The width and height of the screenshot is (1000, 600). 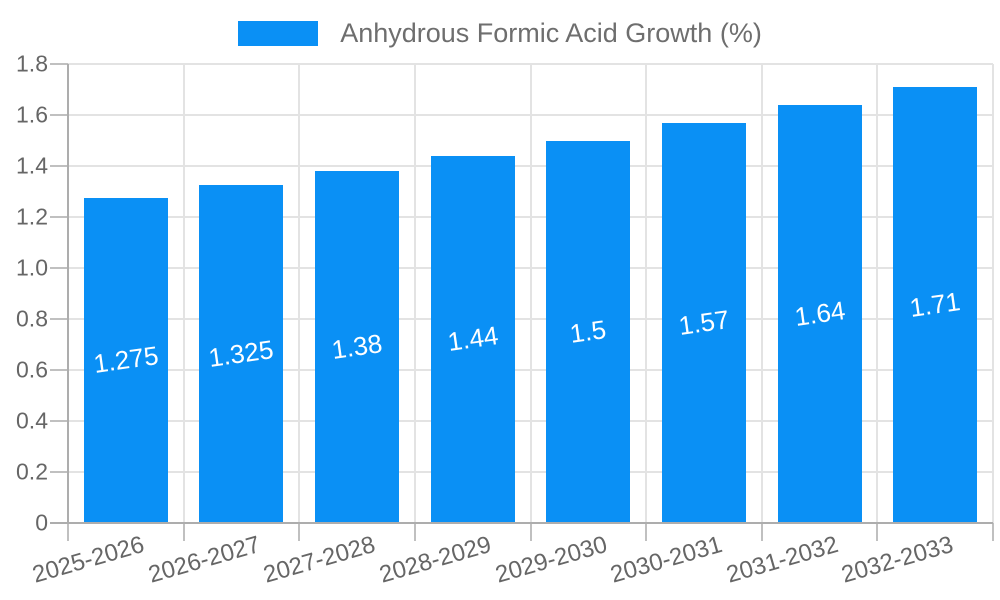 I want to click on y-tick-label: 1.0, so click(x=32, y=267).